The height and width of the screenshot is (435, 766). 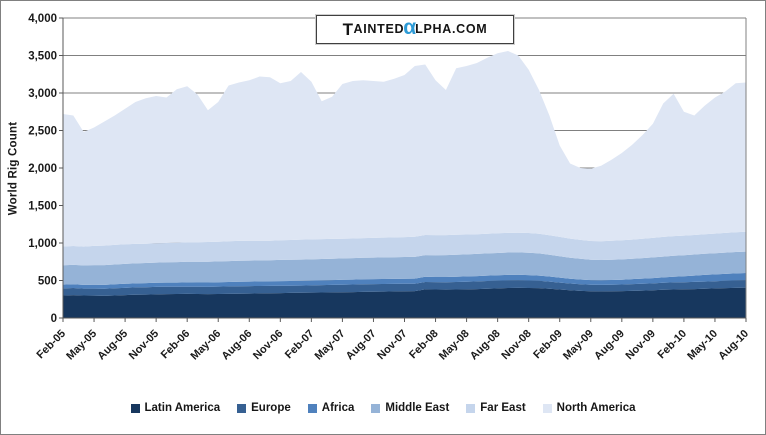 What do you see at coordinates (417, 408) in the screenshot?
I see `legend-label: Middle East` at bounding box center [417, 408].